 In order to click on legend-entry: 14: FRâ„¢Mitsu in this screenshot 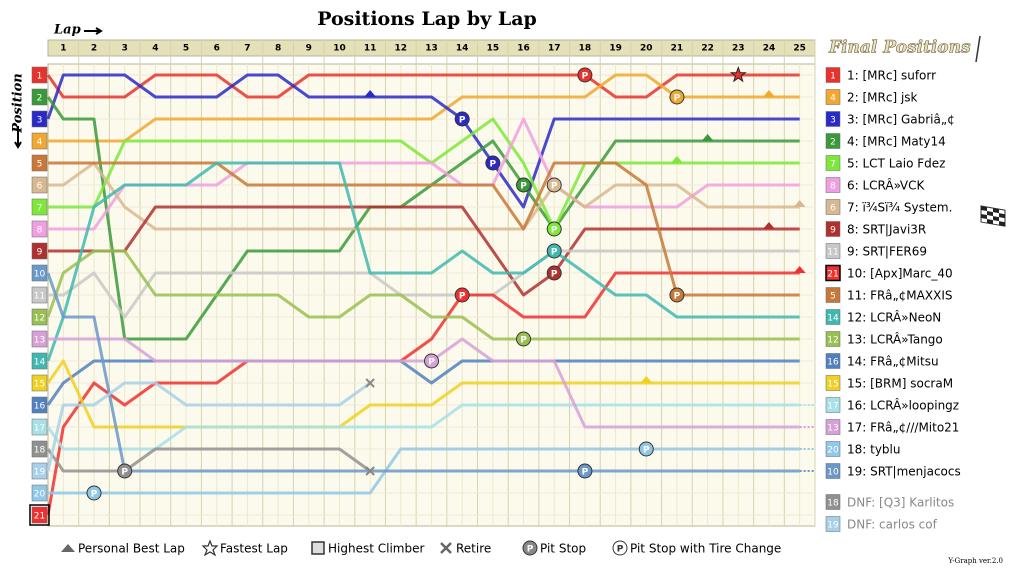, I will do `click(893, 362)`.